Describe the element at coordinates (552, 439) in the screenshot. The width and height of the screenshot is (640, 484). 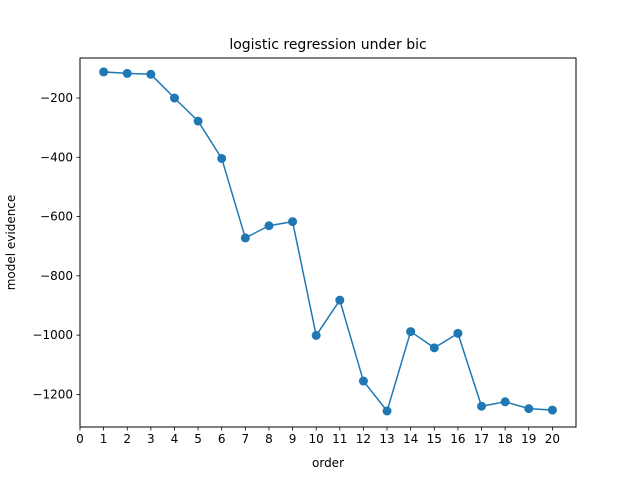
I see `x-tick-label-20: 20` at that location.